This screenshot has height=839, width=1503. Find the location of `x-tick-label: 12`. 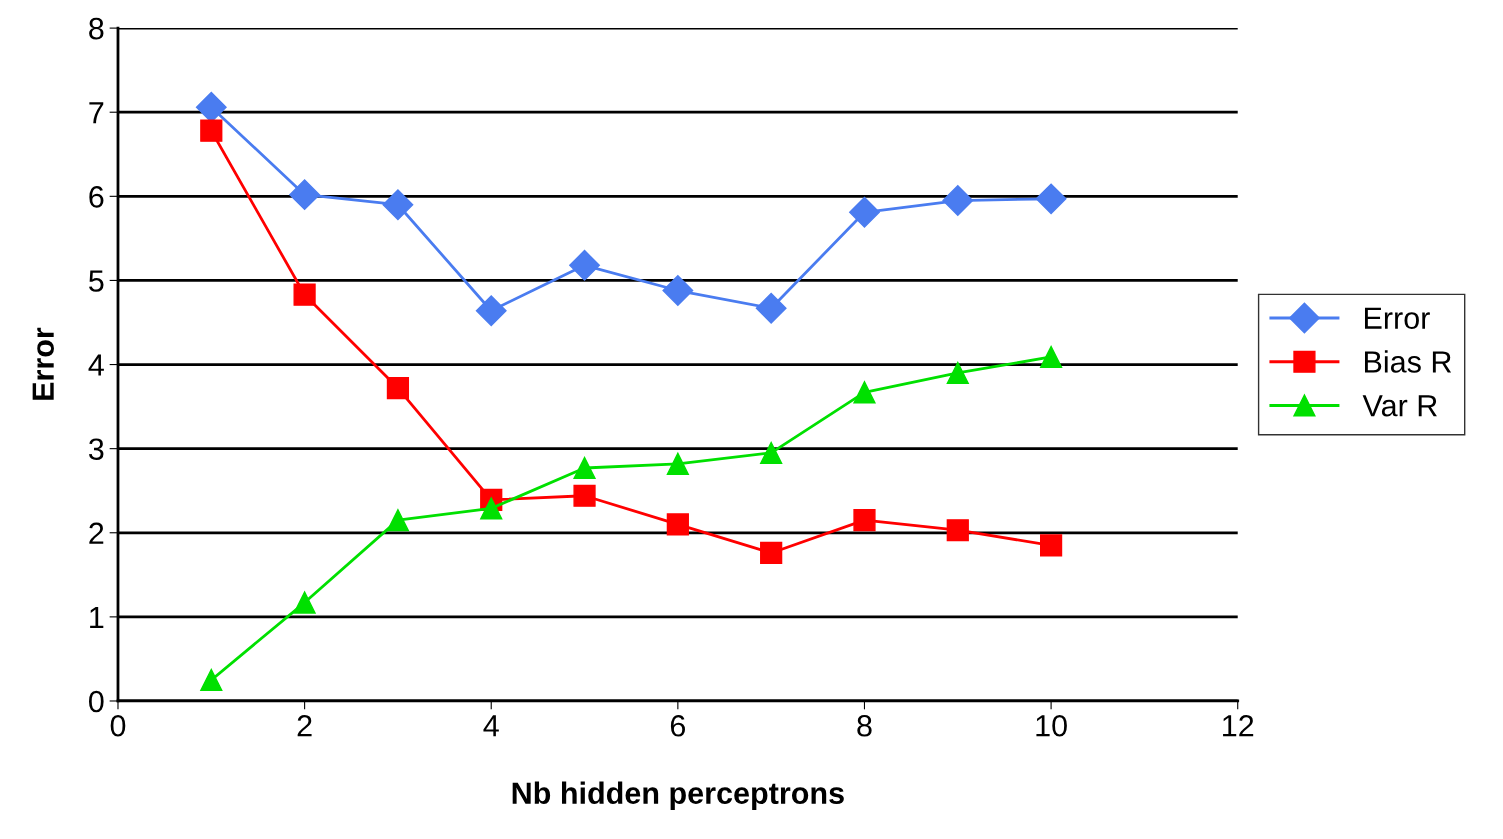

x-tick-label: 12 is located at coordinates (1238, 725).